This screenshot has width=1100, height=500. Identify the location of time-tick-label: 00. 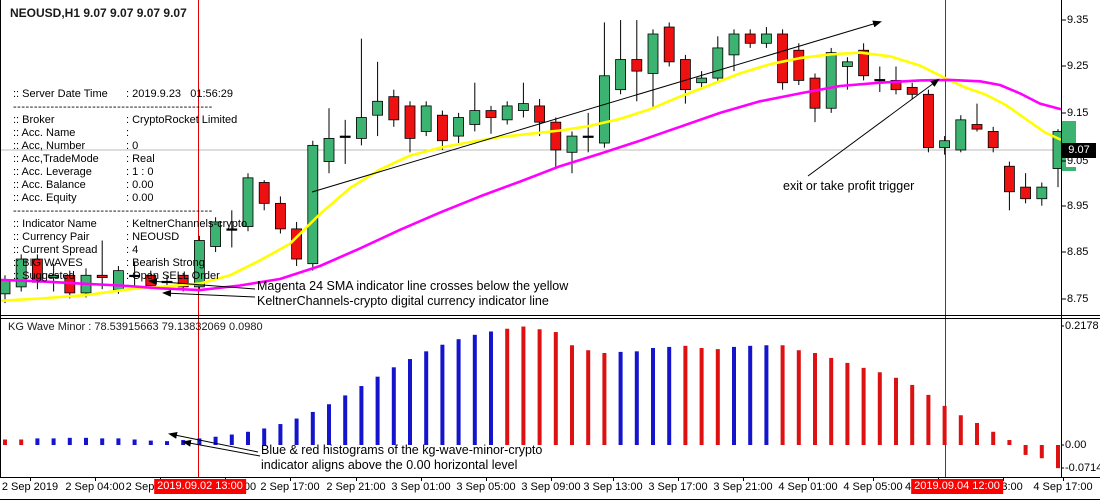
(250, 487).